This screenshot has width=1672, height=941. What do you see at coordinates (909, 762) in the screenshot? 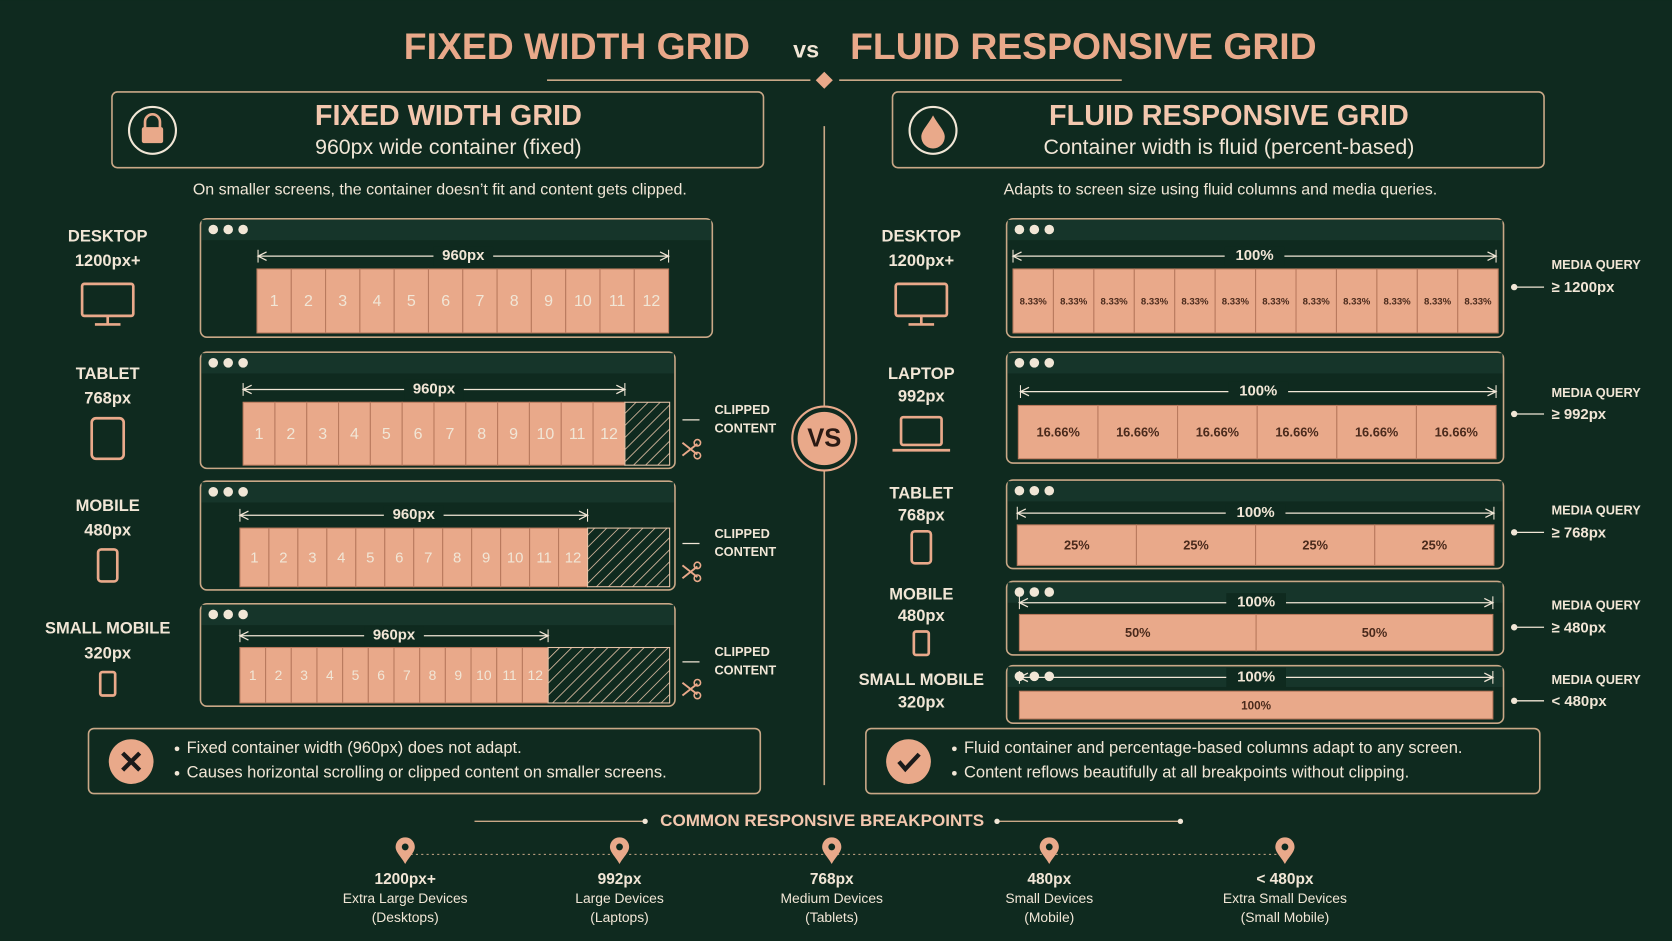
I see `check-icon` at bounding box center [909, 762].